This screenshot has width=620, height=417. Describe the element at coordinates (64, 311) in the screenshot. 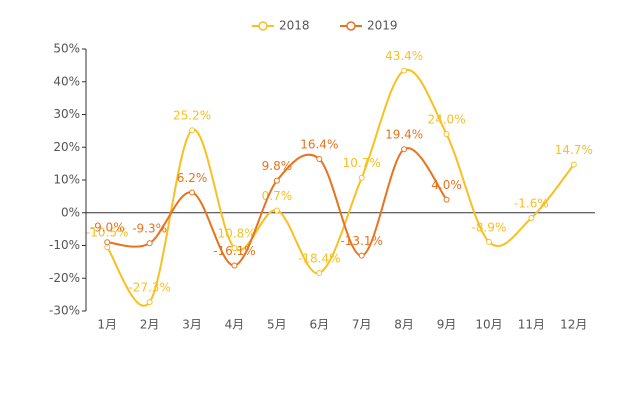

I see `y-tick-label: -30%` at that location.